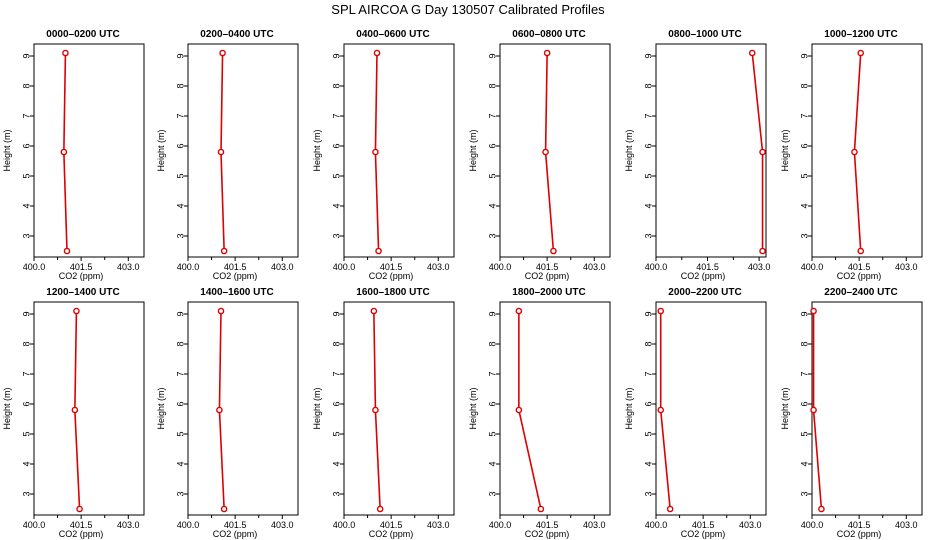  Describe the element at coordinates (82, 292) in the screenshot. I see `panel-title: 1200–1400 UTC` at that location.